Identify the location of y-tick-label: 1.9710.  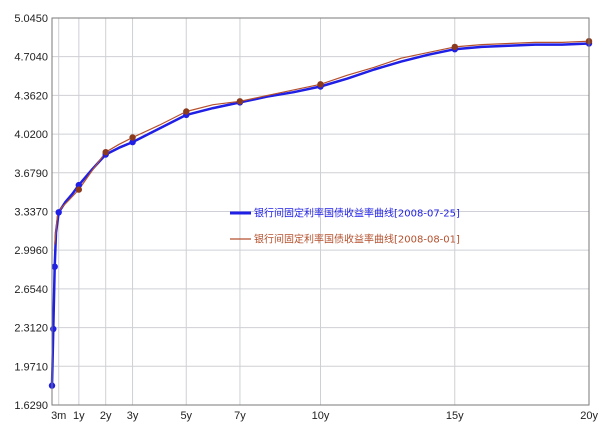
(31, 367).